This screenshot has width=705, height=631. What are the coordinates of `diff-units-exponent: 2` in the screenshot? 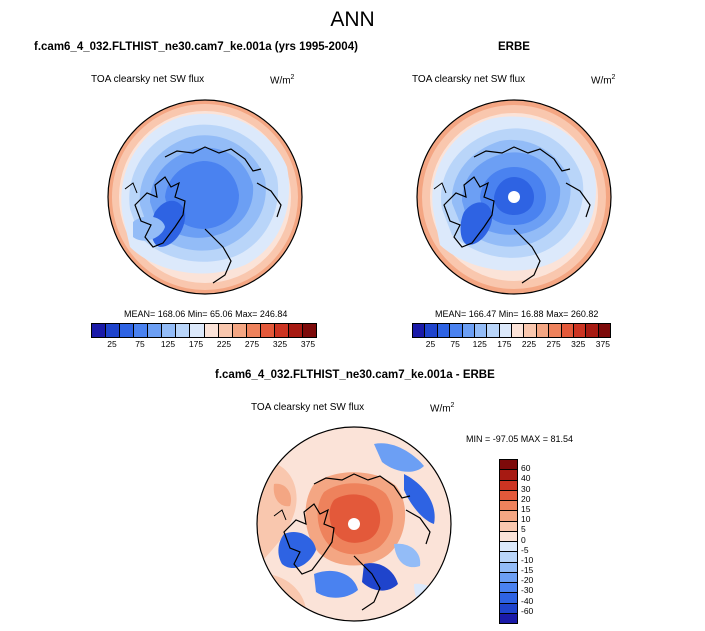 It's located at (452, 405).